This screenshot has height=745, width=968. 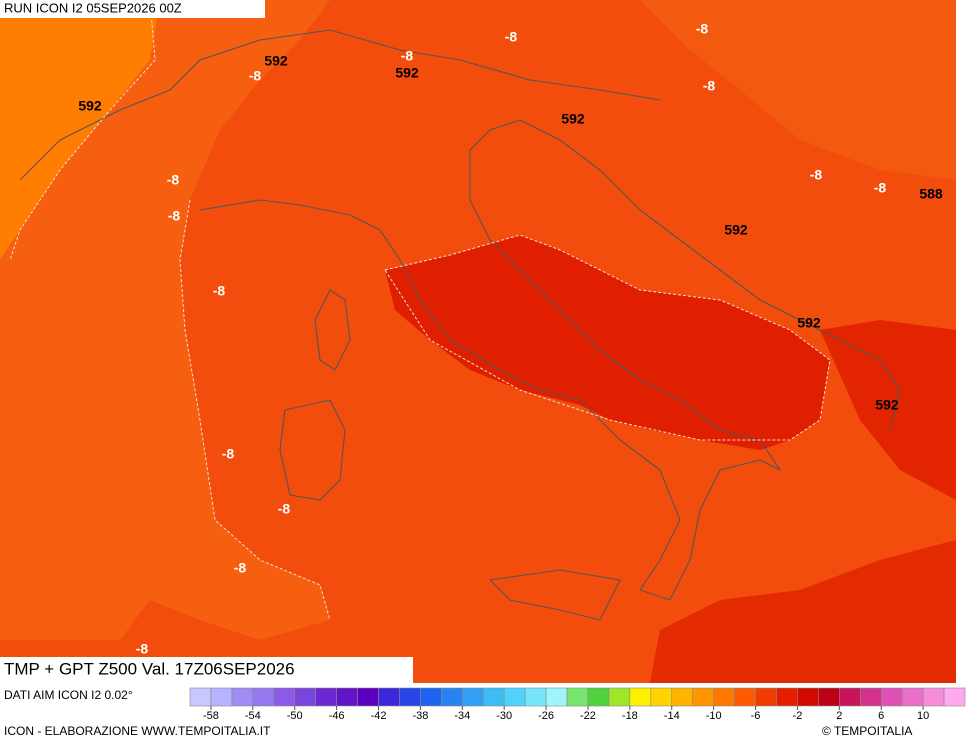 I want to click on map-title: TMP + GPT Z500 Val. 17Z06SEP2026, so click(x=149, y=668).